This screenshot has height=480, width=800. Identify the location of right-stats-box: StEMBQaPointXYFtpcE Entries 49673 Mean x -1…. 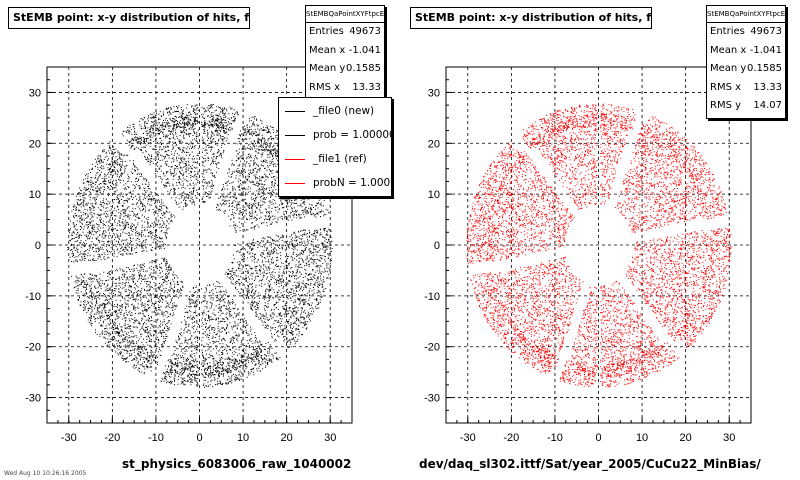
(746, 62).